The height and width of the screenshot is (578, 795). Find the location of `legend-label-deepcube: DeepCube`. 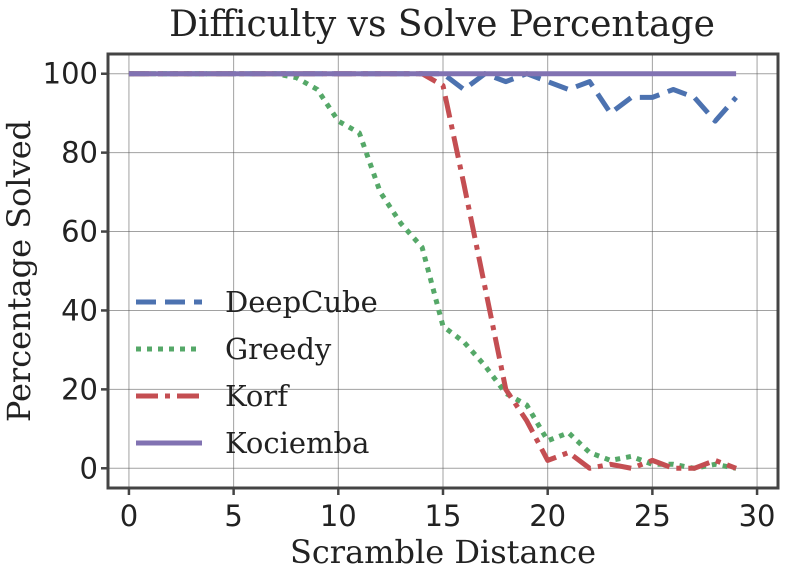

legend-label-deepcube: DeepCube is located at coordinates (301, 302).